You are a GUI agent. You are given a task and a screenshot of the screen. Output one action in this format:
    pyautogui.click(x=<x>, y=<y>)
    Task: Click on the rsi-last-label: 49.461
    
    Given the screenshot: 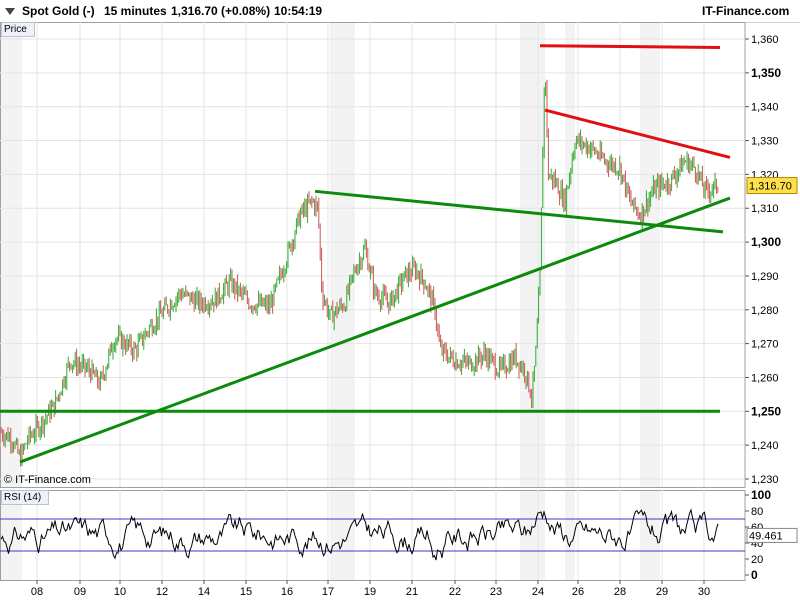 What is the action you would take?
    pyautogui.click(x=766, y=536)
    